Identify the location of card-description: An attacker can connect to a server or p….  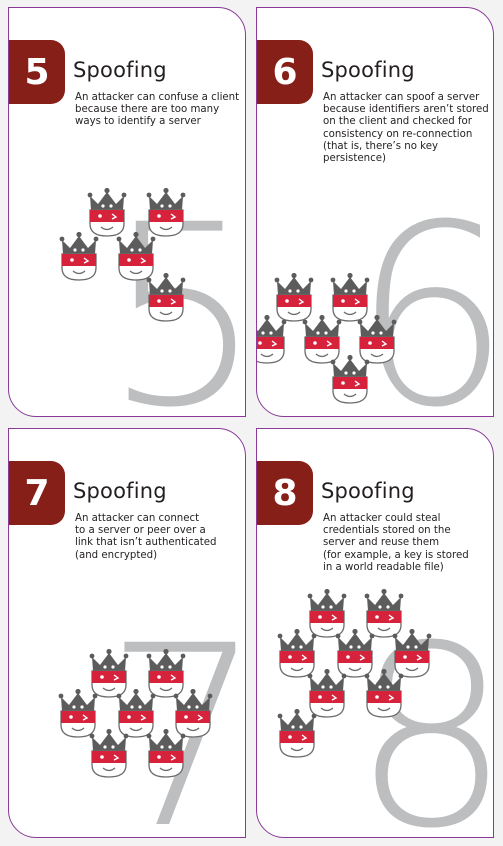
(146, 537).